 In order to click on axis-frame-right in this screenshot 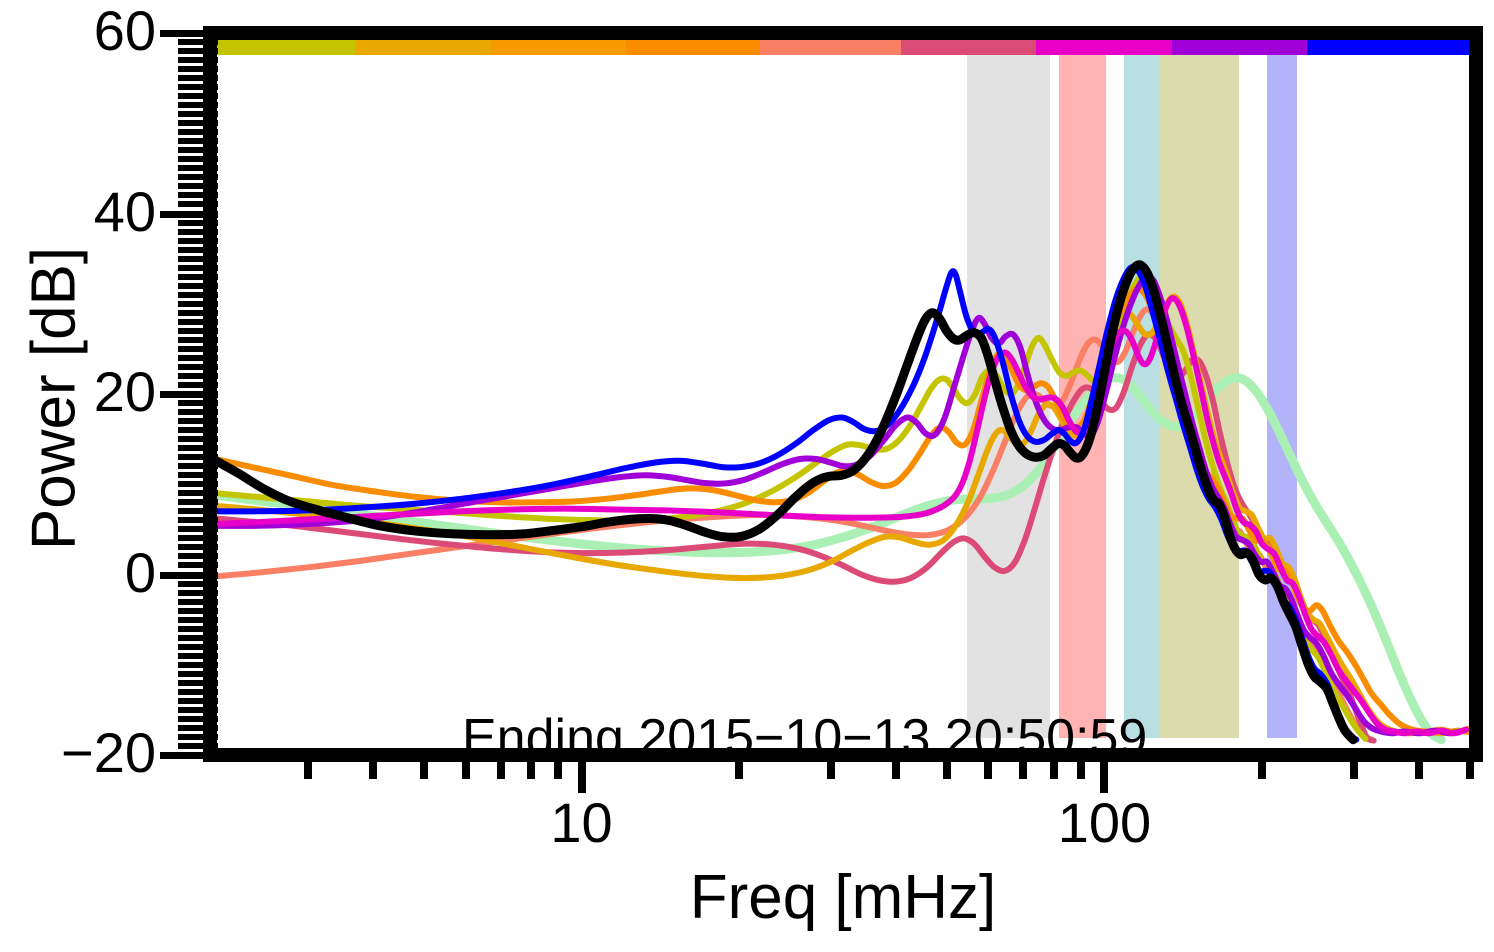, I will do `click(1476, 394)`.